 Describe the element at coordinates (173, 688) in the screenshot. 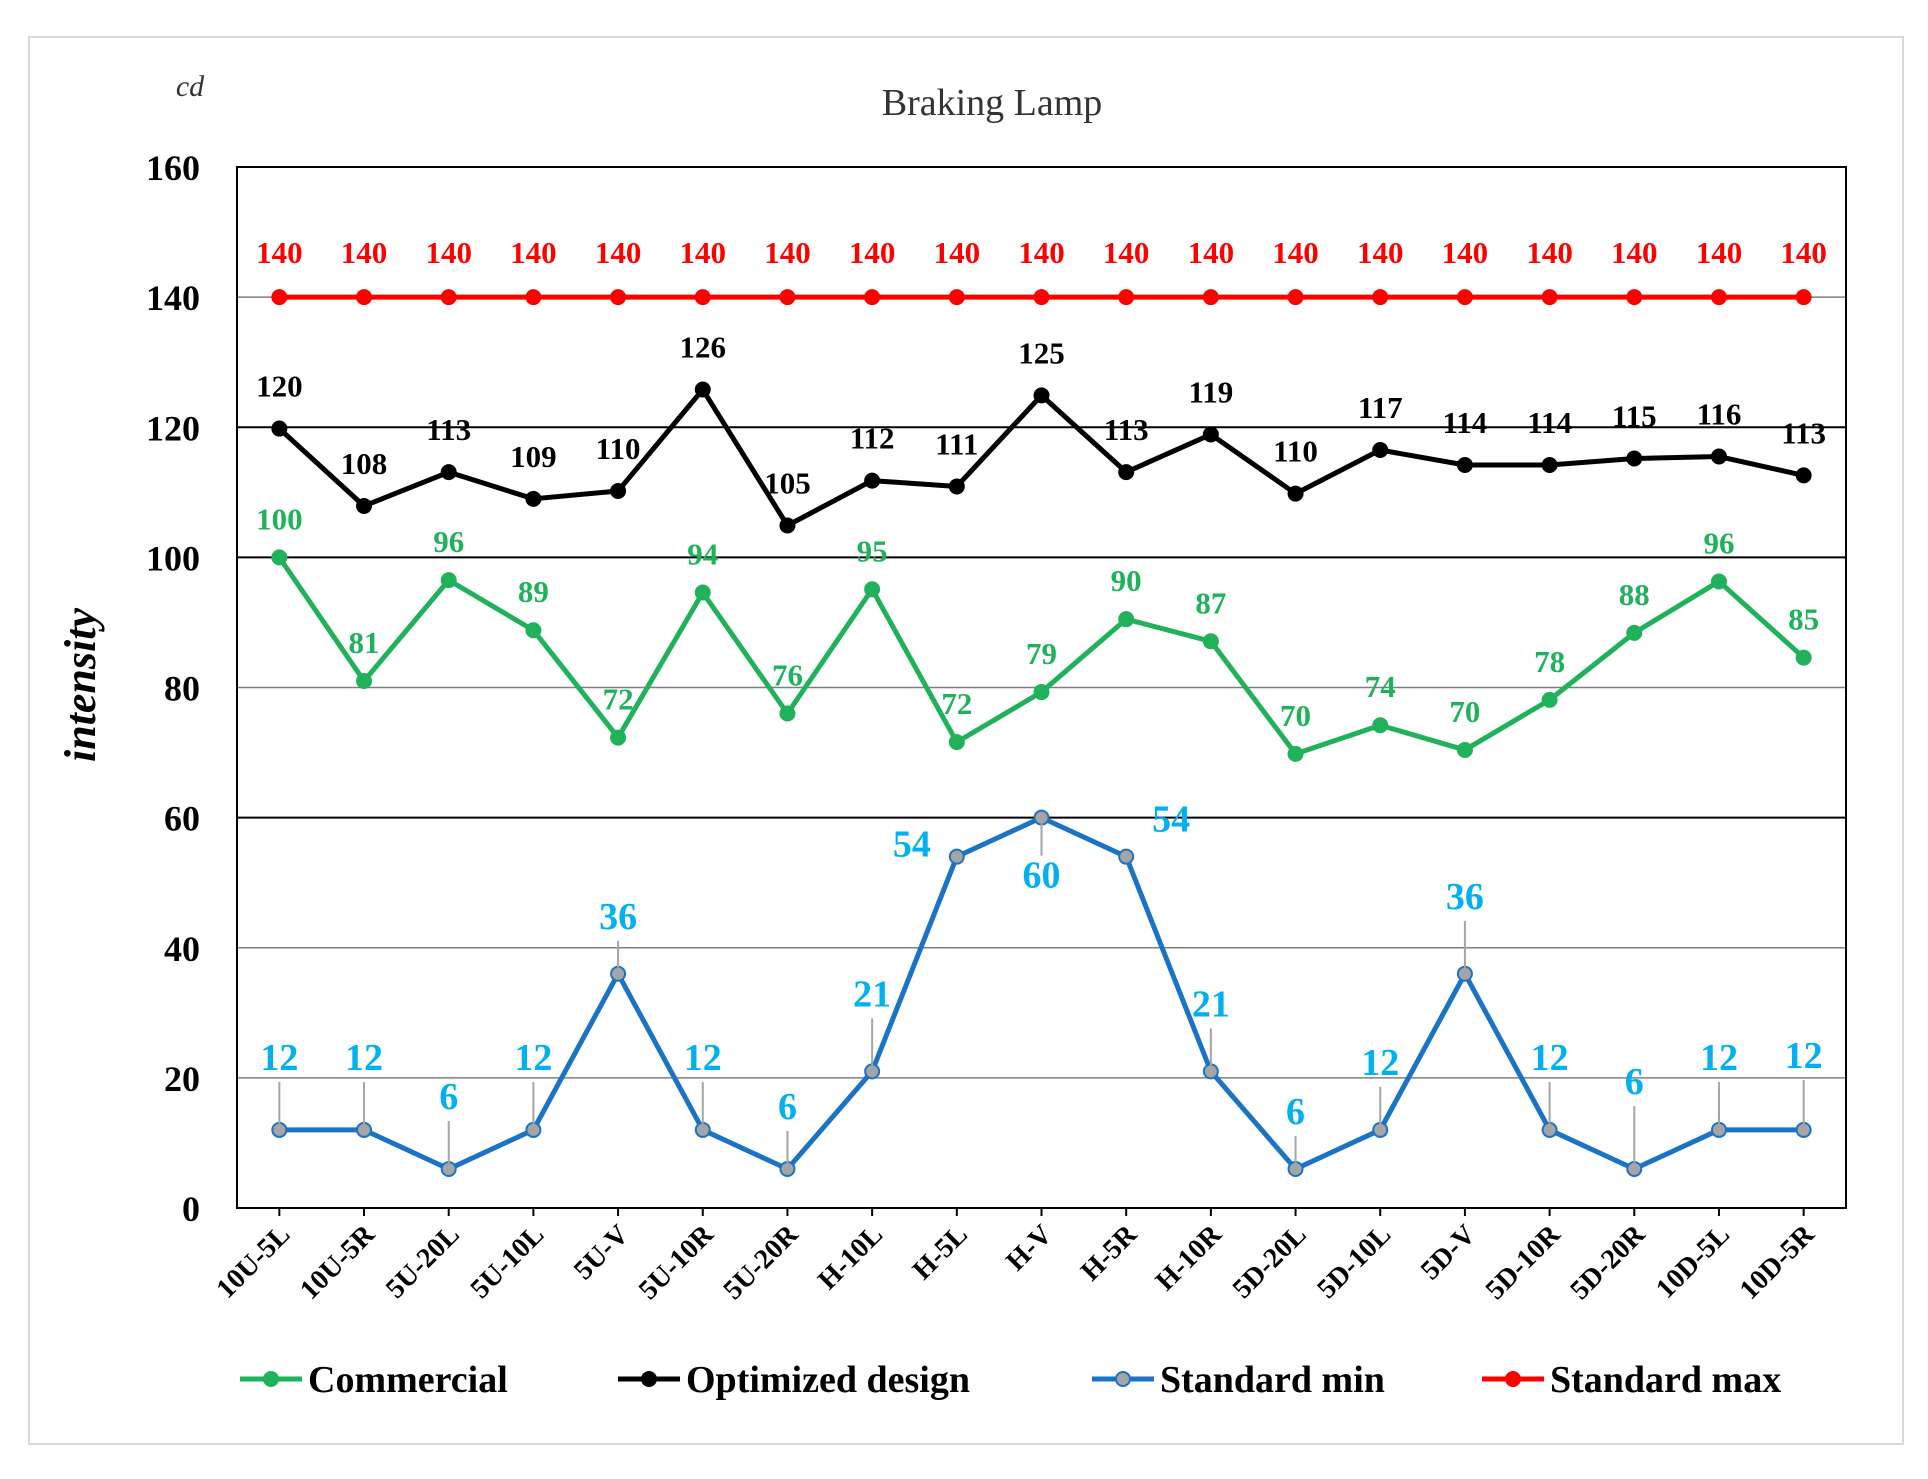

I see `y-axis-ticks: 0 20 40 60 80 100 120 140 160` at that location.